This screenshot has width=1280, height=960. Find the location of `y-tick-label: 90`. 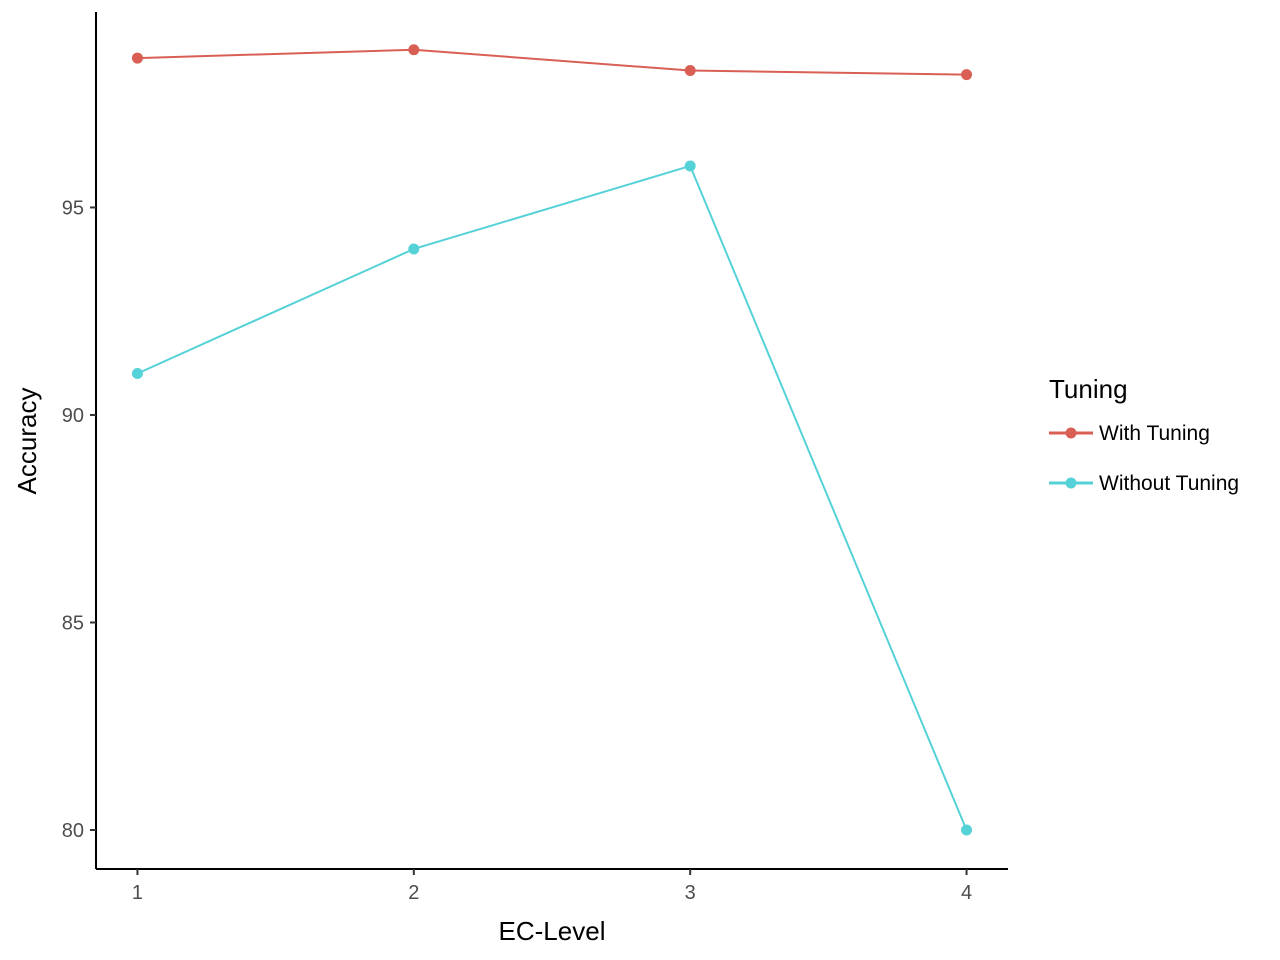

y-tick-label: 90 is located at coordinates (73, 416).